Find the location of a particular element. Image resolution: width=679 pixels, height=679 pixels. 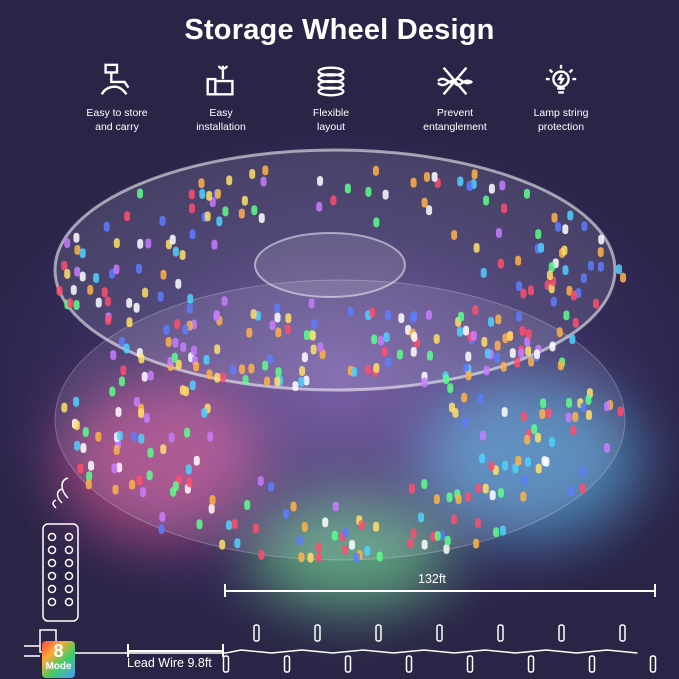

feature-label: protection is located at coordinates (561, 127).